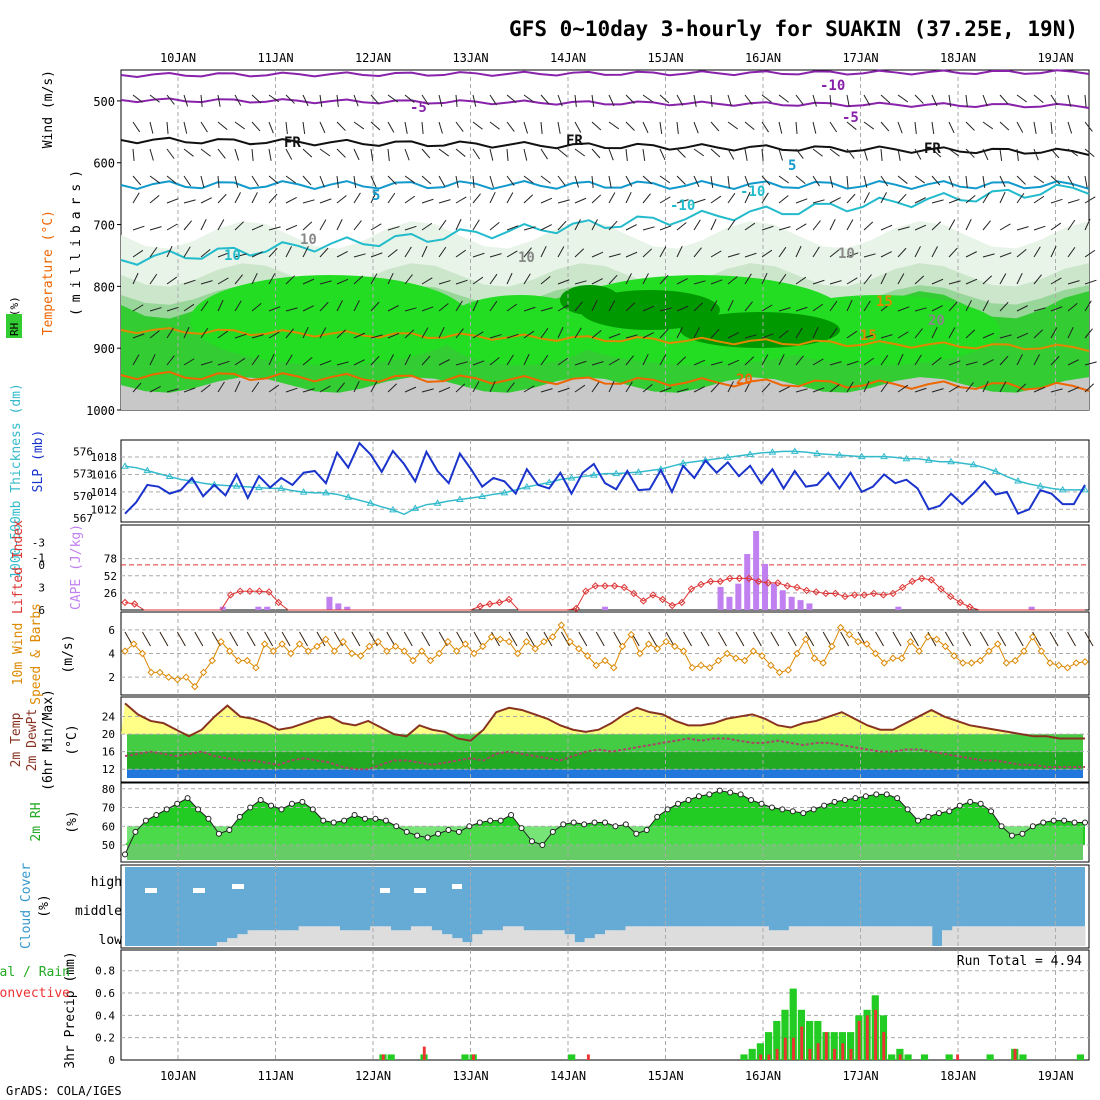  I want to click on thickness-tick: 573, so click(83, 474).